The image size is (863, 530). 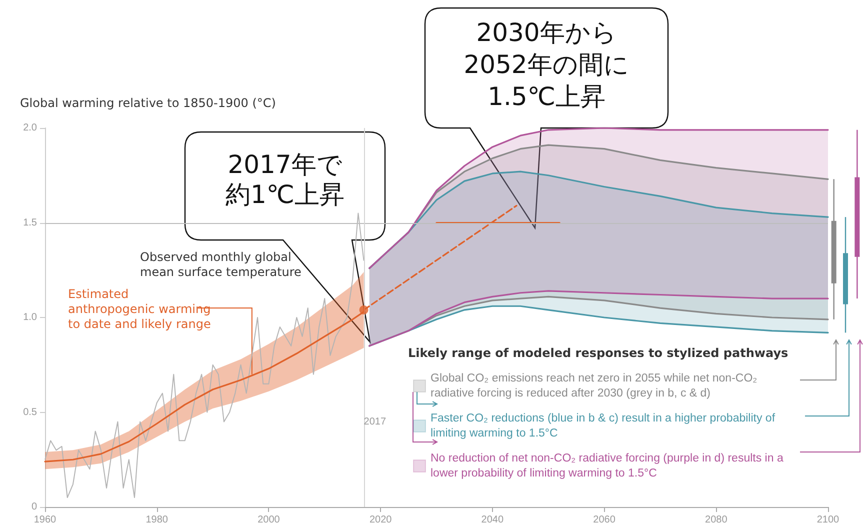 What do you see at coordinates (148, 103) in the screenshot?
I see `y-axis-title: Global warming relative to 1850-1900 (°C)` at bounding box center [148, 103].